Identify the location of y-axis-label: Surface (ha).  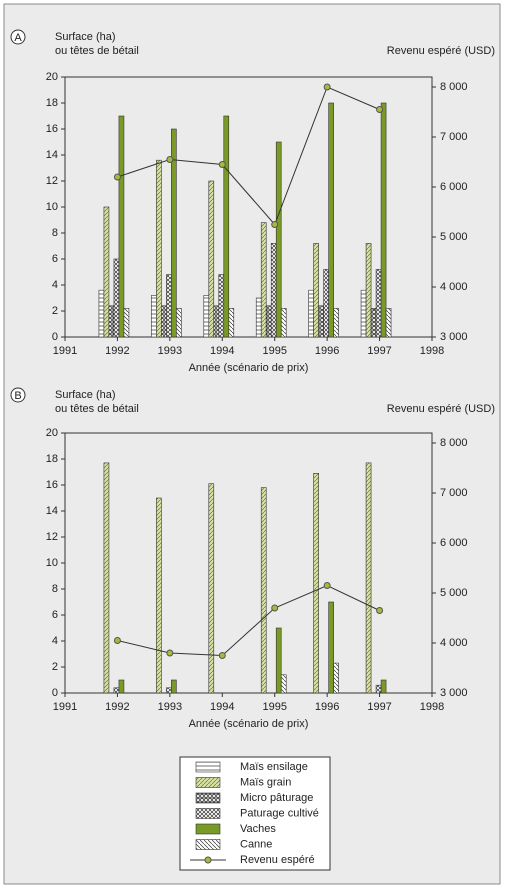
(85, 395).